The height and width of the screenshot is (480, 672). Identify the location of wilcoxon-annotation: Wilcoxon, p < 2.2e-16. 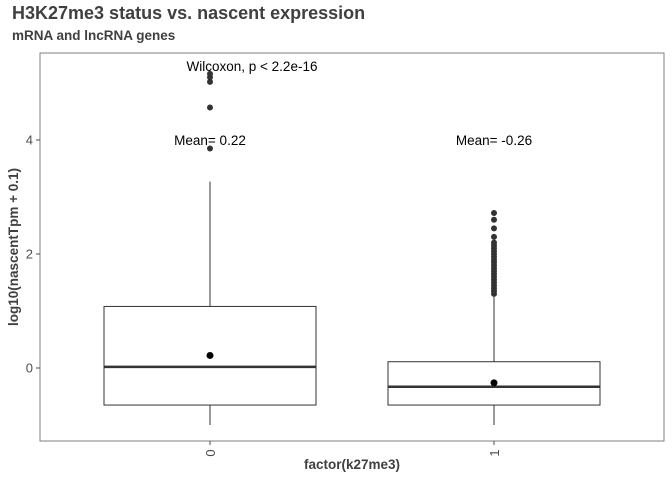
(252, 66).